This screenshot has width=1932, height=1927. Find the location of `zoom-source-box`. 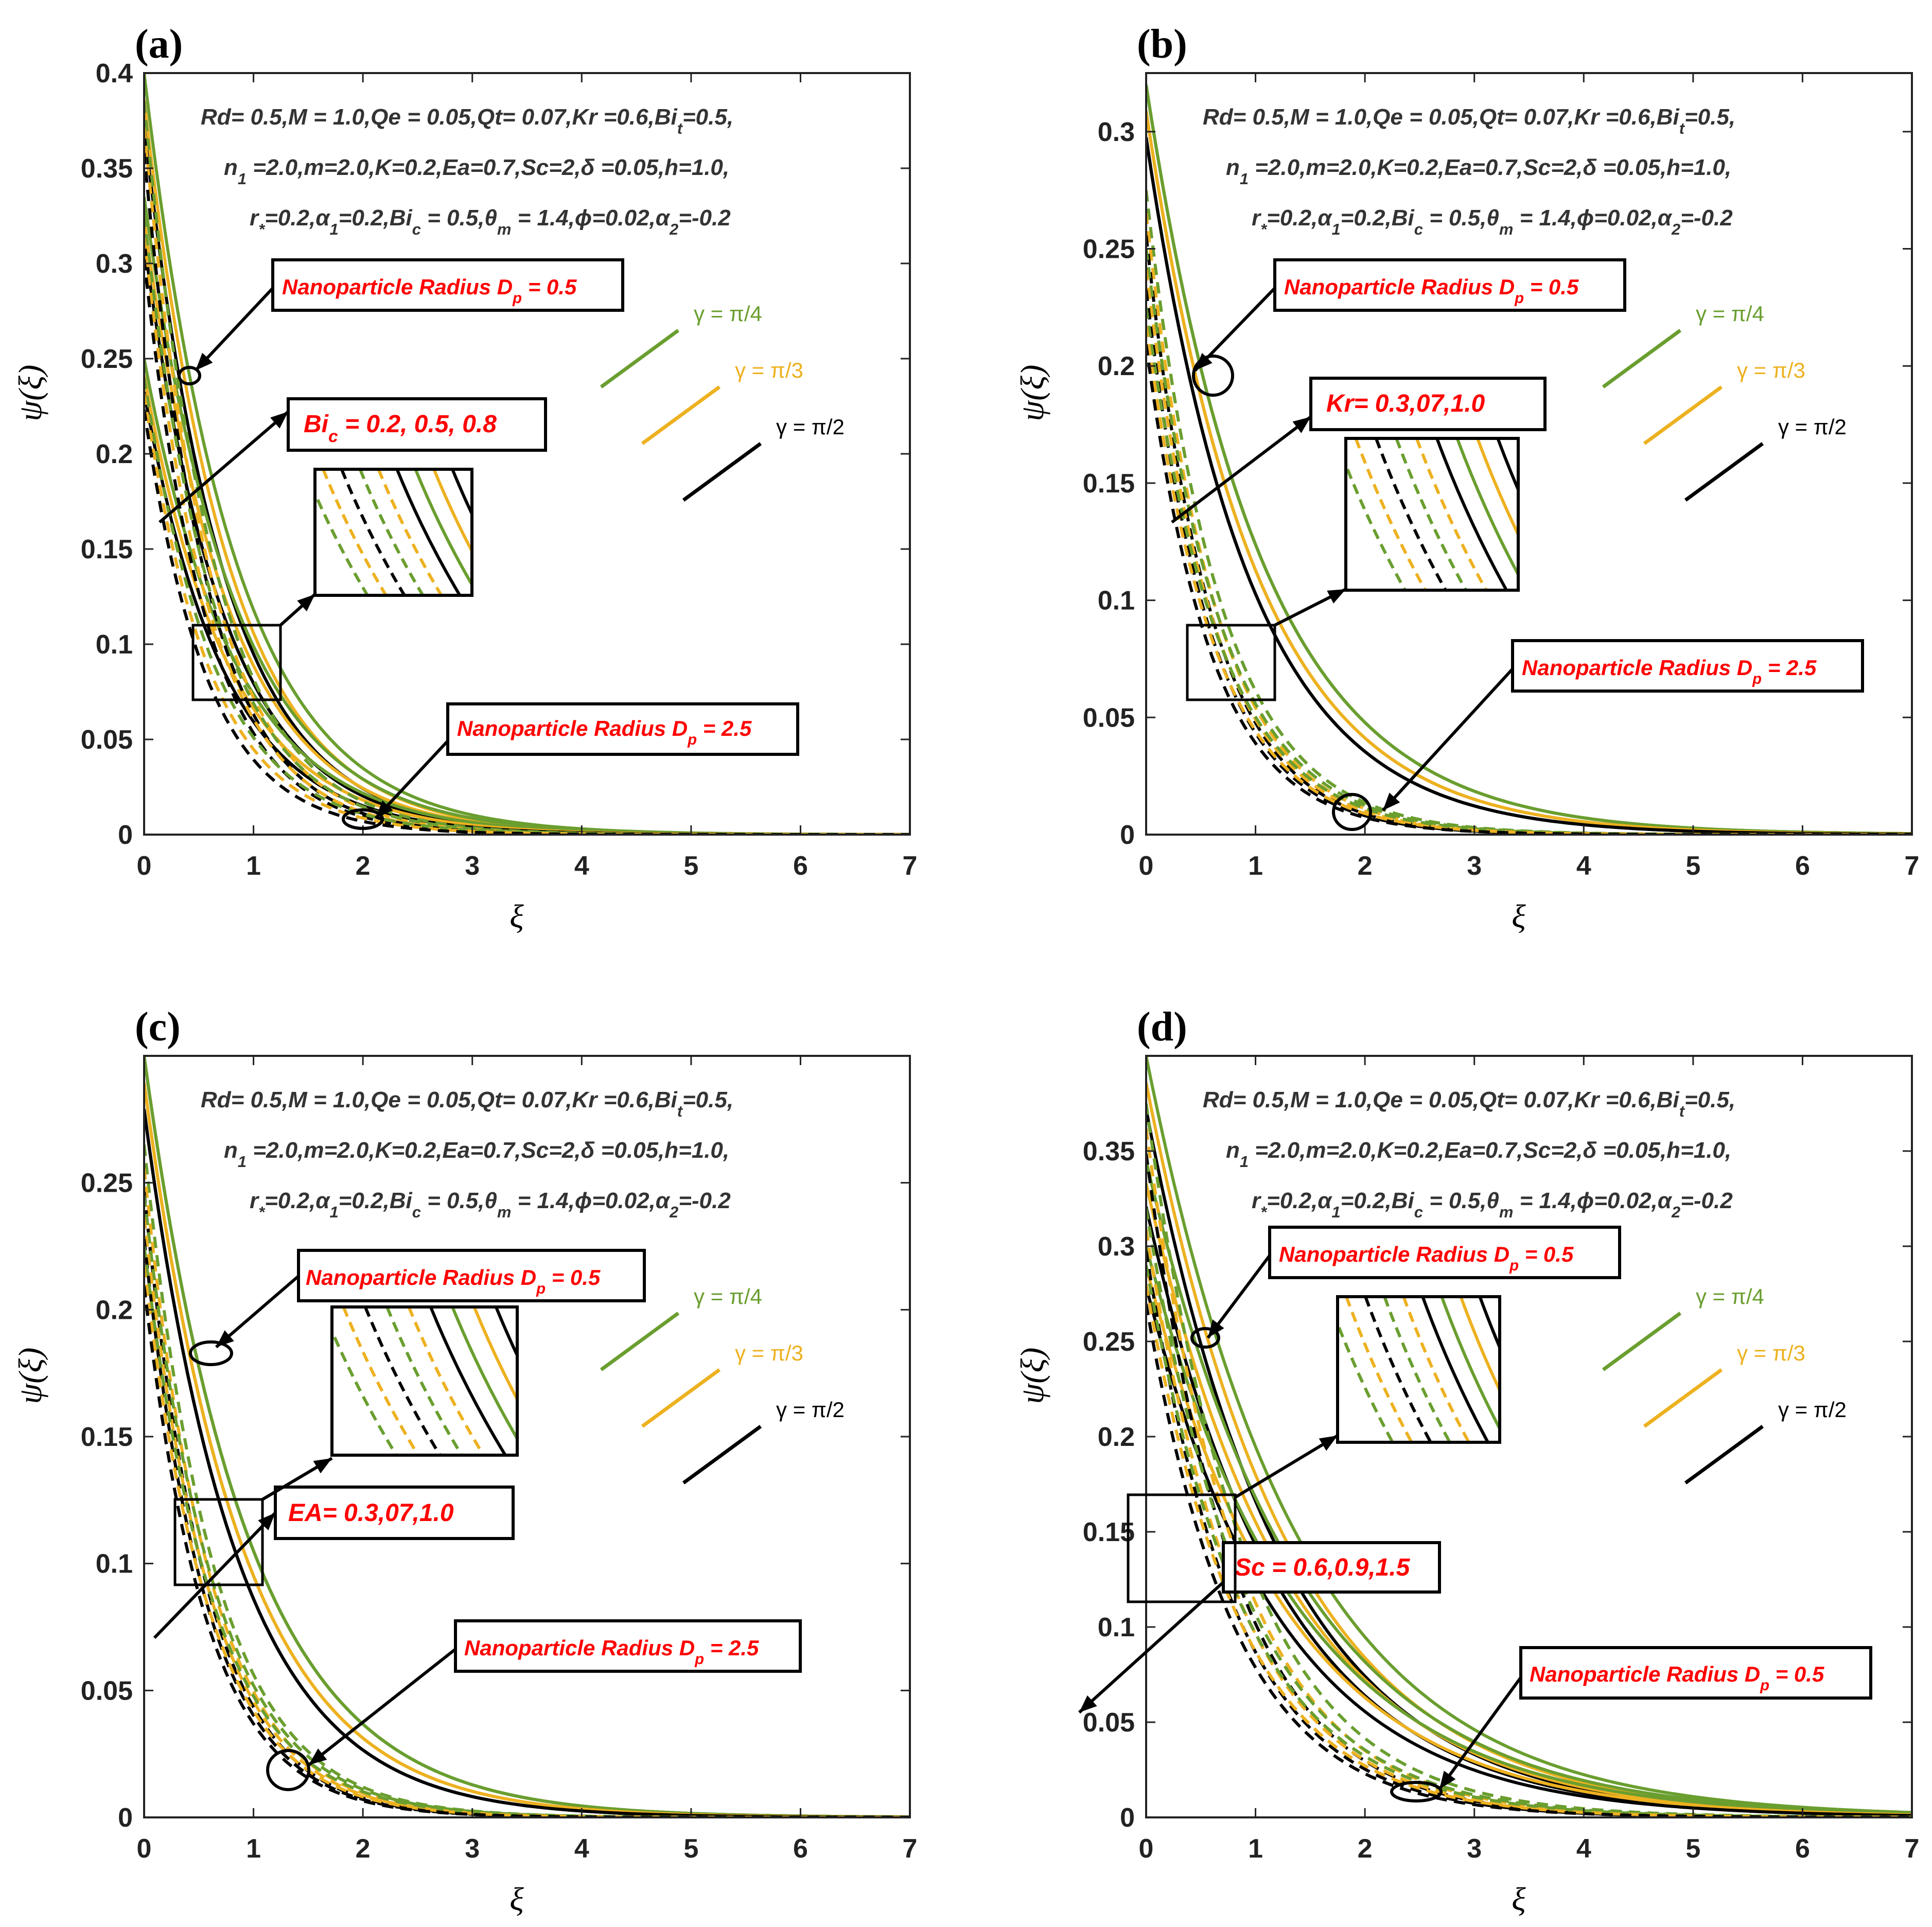

zoom-source-box is located at coordinates (237, 662).